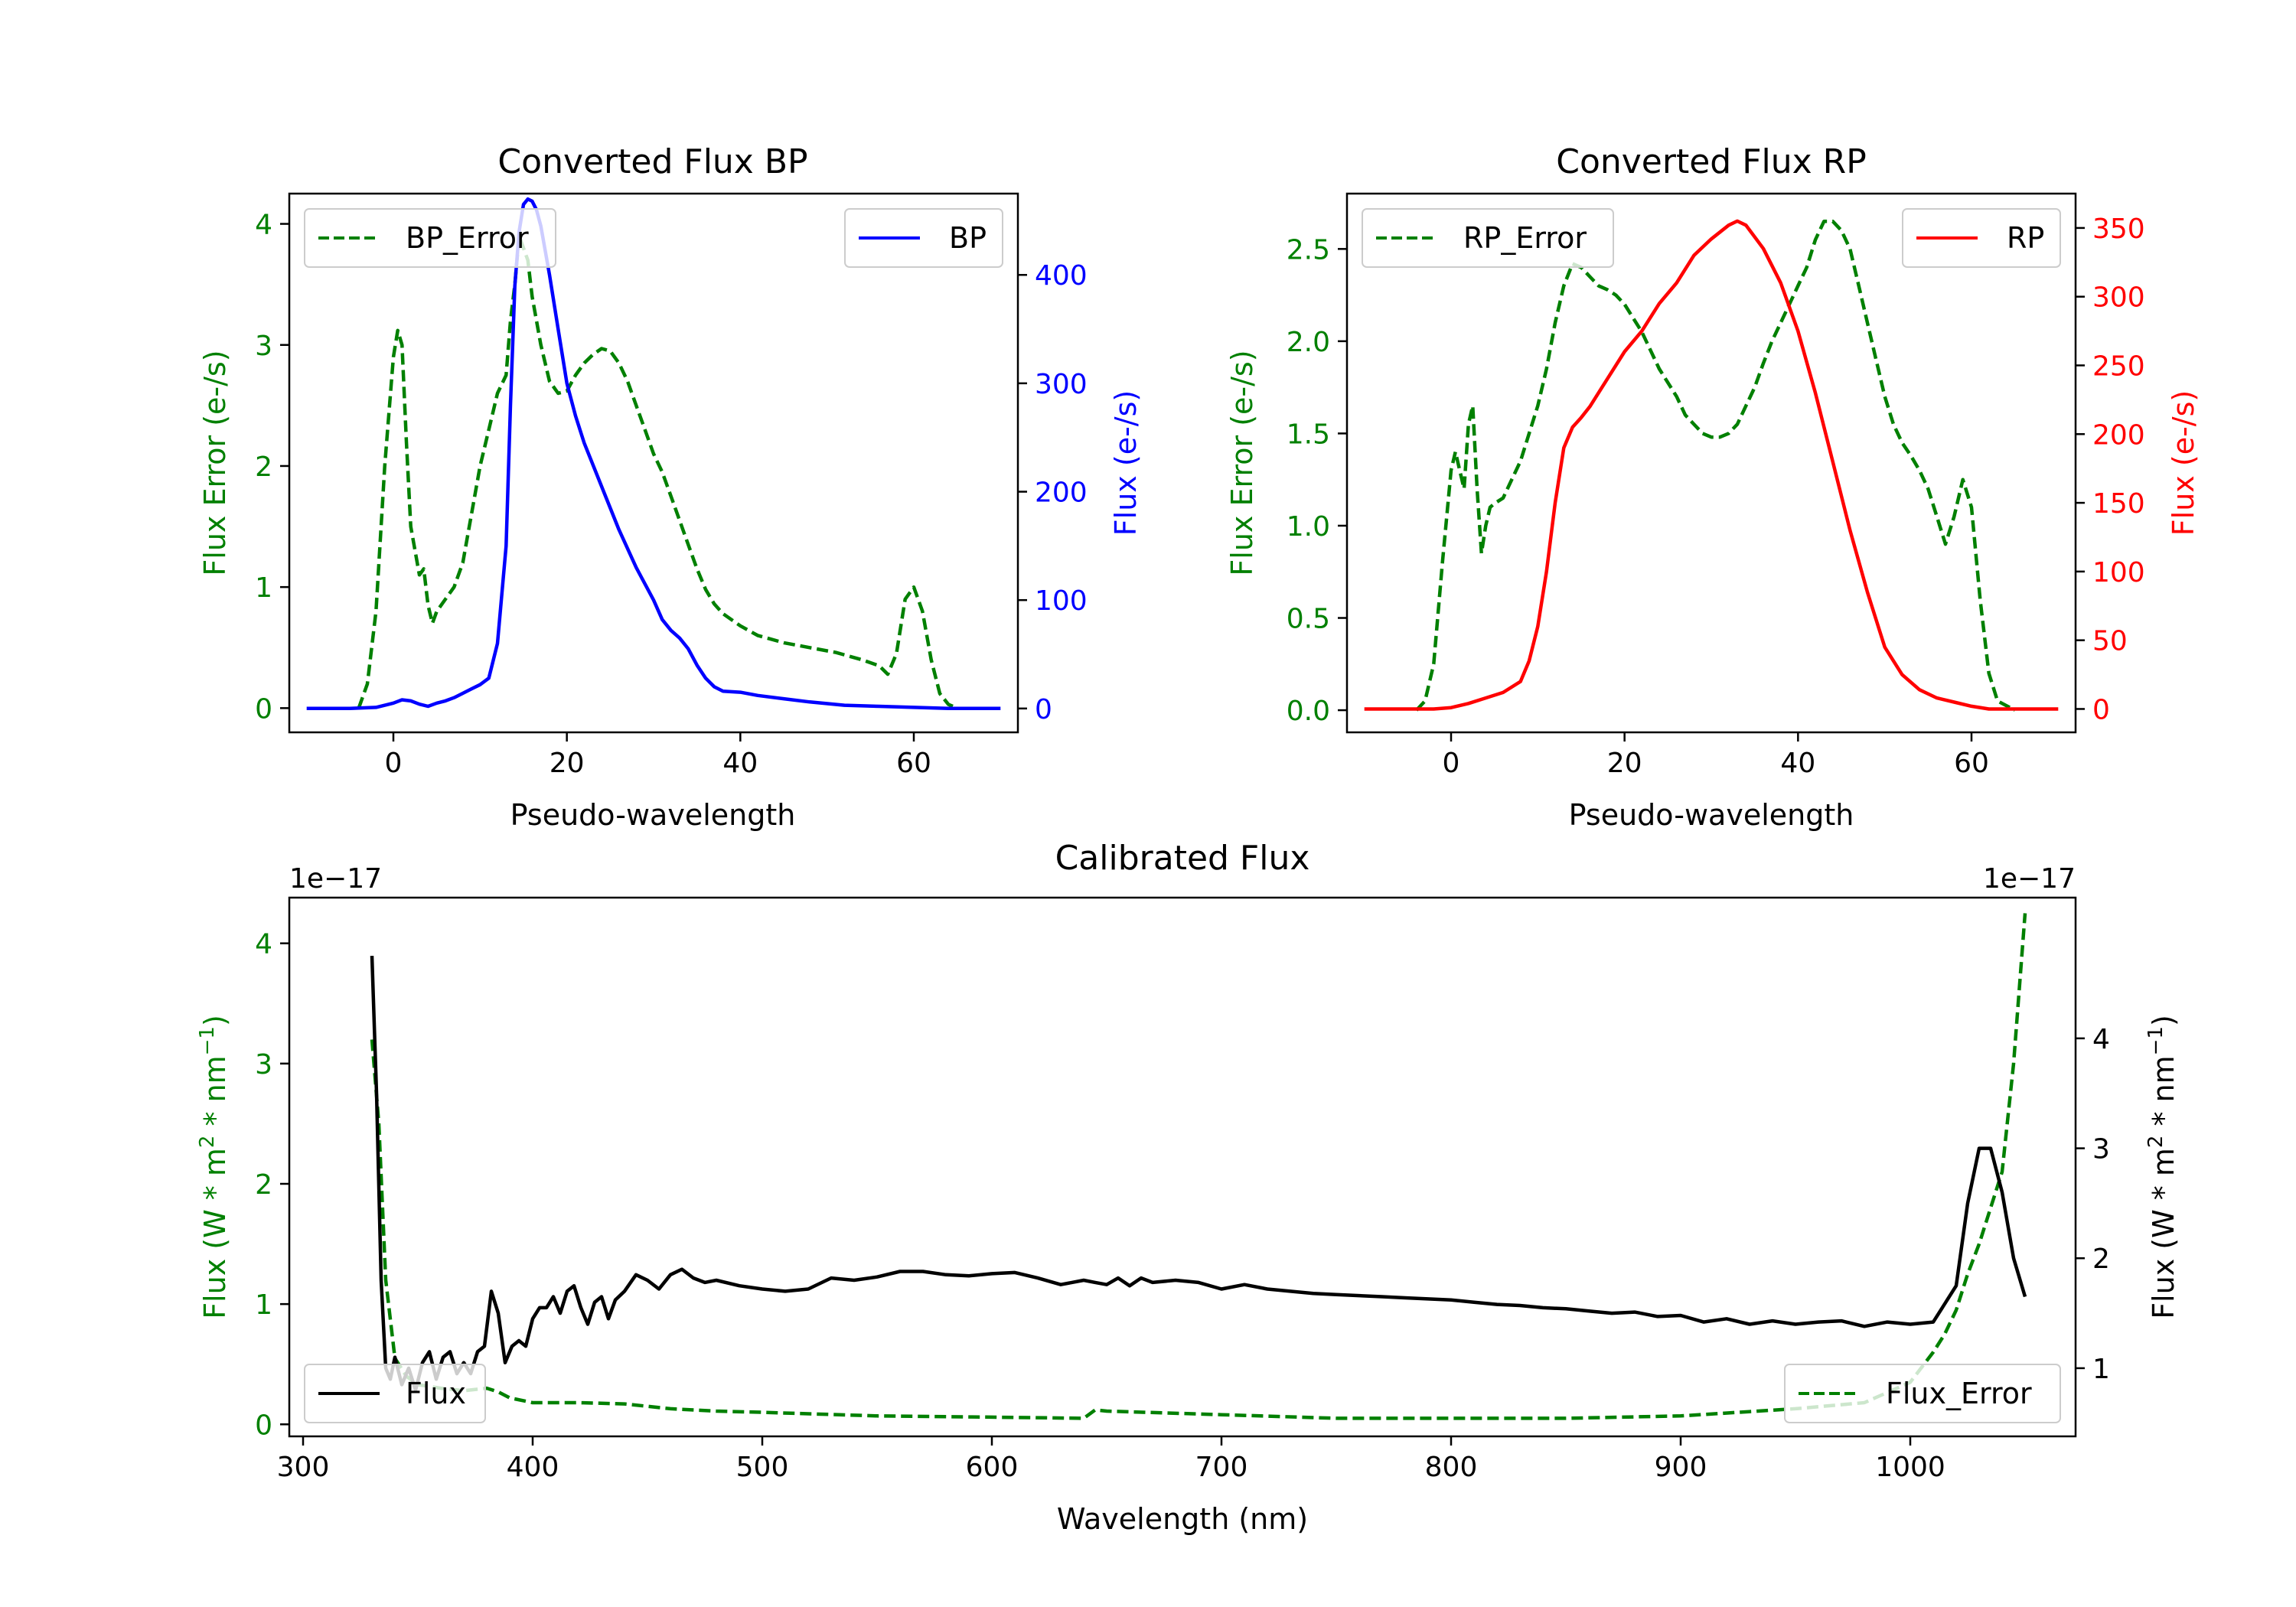 Image resolution: width=2296 pixels, height=1607 pixels. Describe the element at coordinates (2101, 1370) in the screenshot. I see `calibrated-ytick-right-label: 1` at that location.